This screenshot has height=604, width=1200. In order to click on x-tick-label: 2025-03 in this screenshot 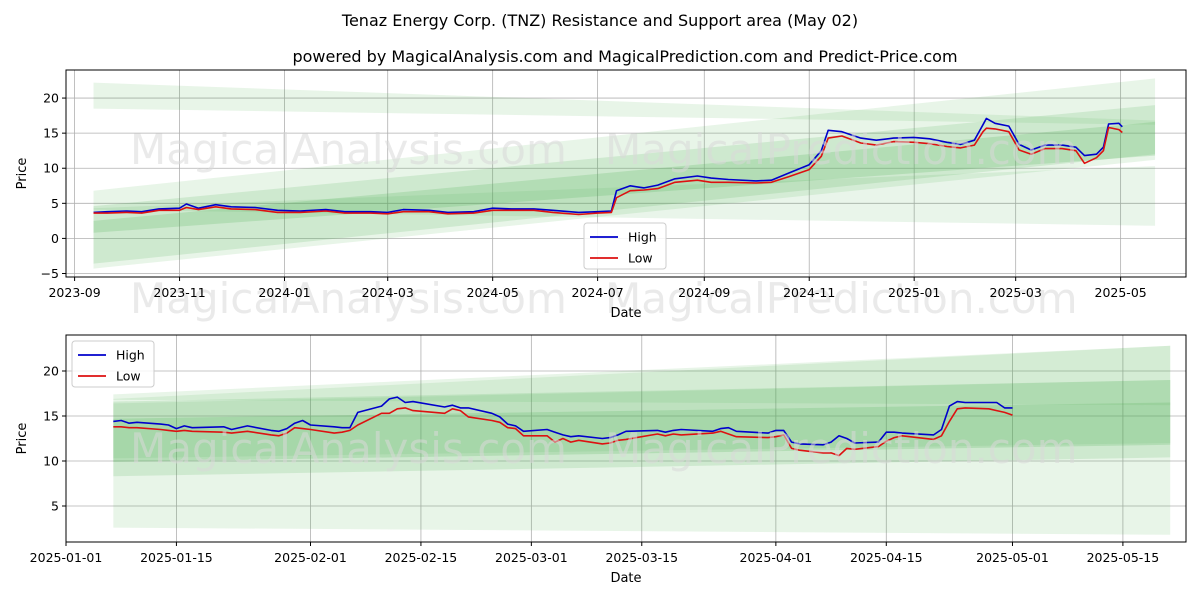, I will do `click(1016, 292)`.